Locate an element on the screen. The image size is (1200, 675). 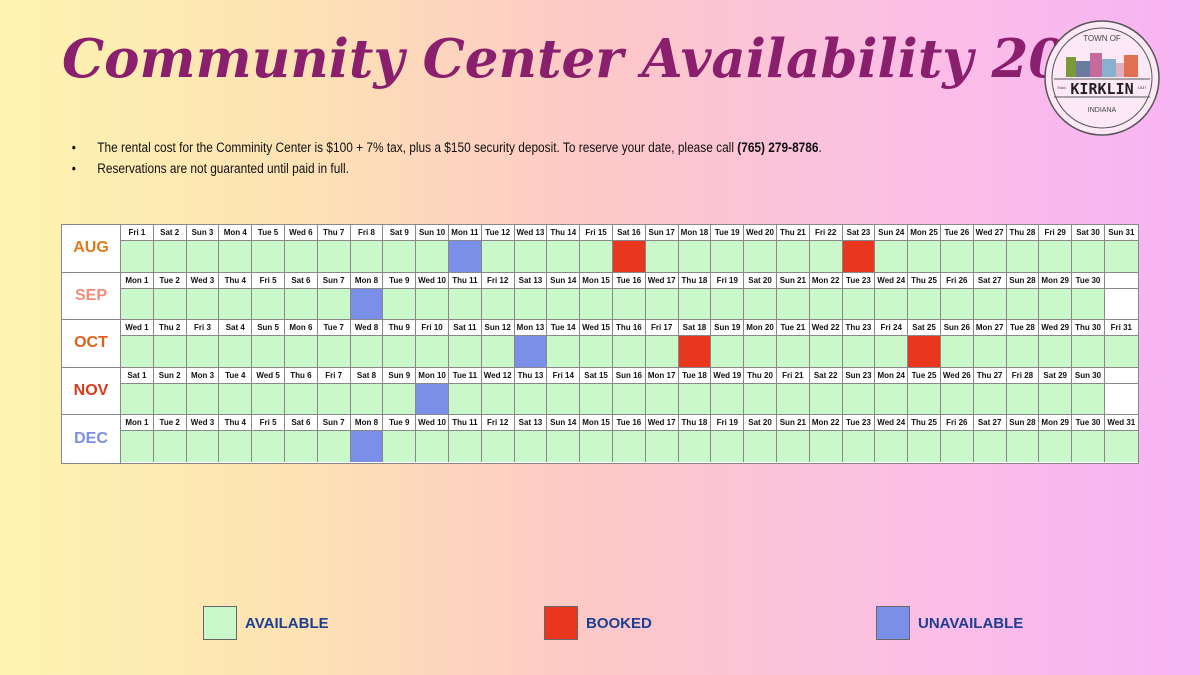
day-header: Mon 15 is located at coordinates (596, 280).